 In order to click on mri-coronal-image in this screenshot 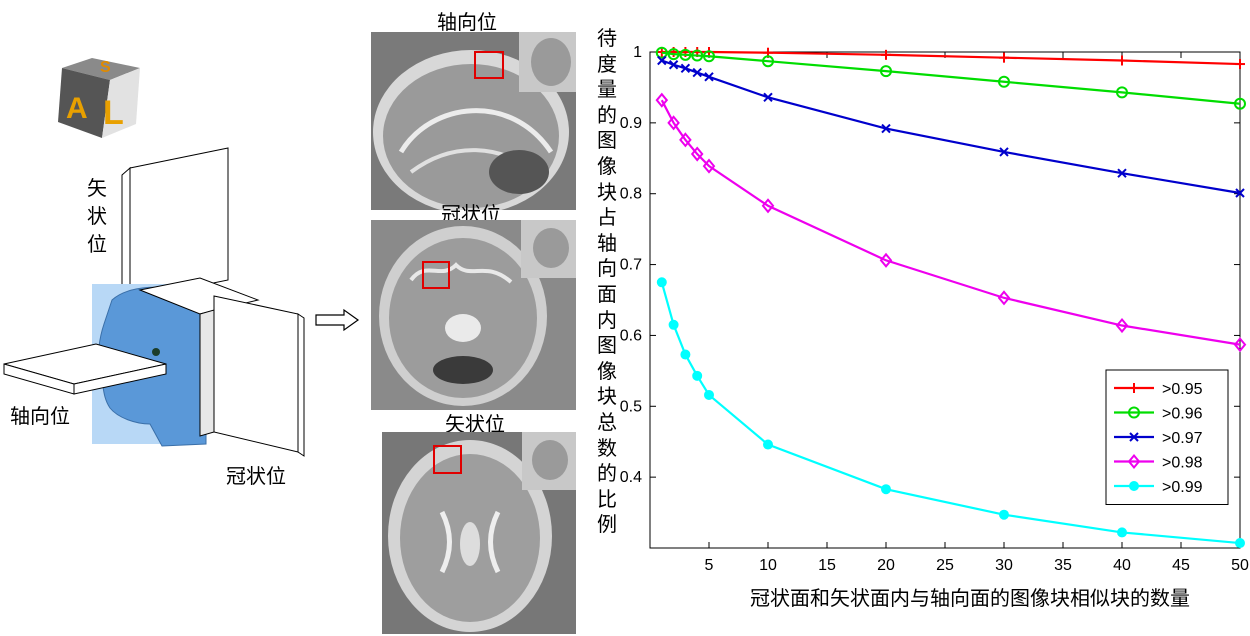, I will do `click(473, 315)`.